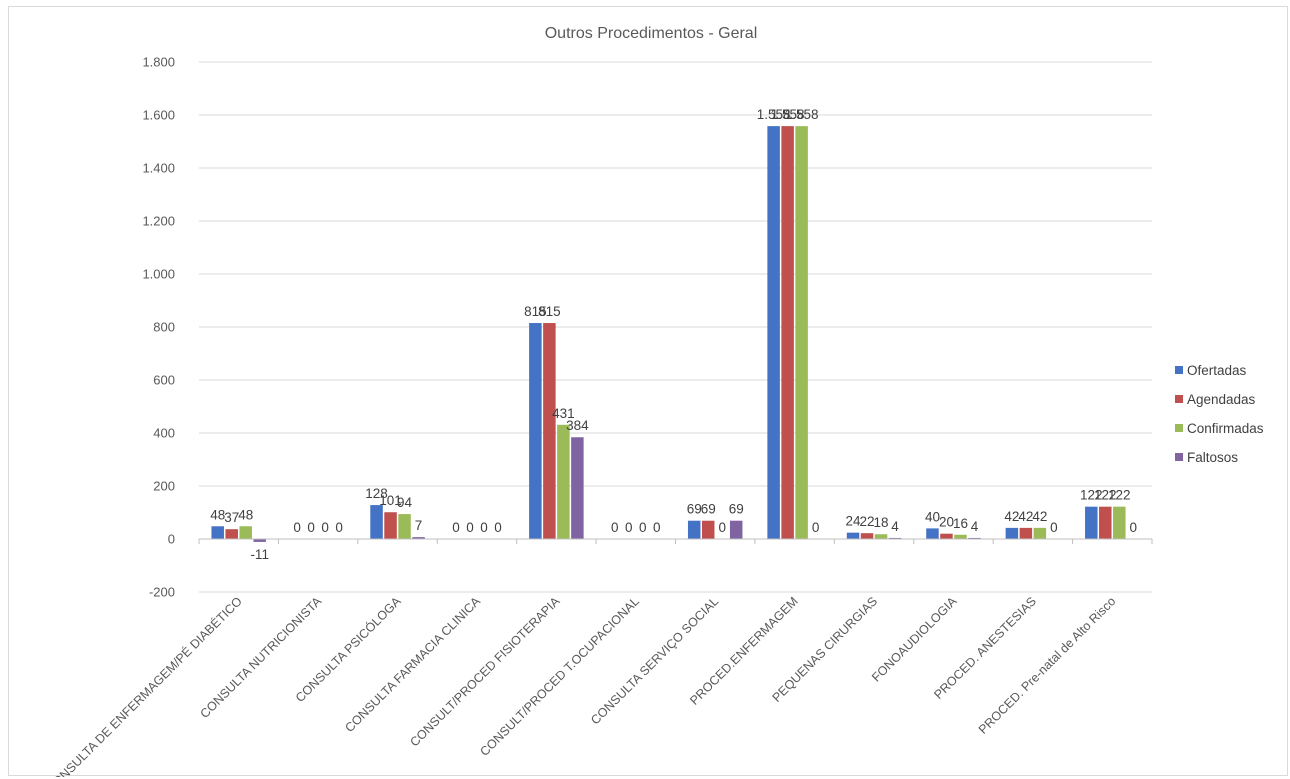 The height and width of the screenshot is (779, 1290). Describe the element at coordinates (914, 639) in the screenshot. I see `category-label: FONOAUDIOLOGIA` at that location.